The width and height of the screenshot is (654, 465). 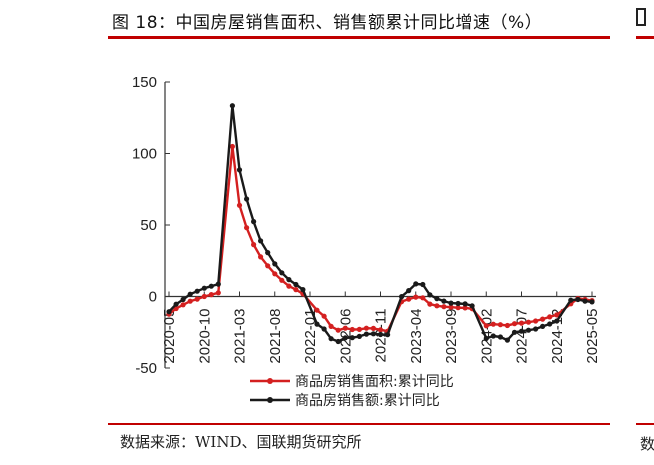 What do you see at coordinates (275, 336) in the screenshot?
I see `x-tick-label: 2021-08` at bounding box center [275, 336].